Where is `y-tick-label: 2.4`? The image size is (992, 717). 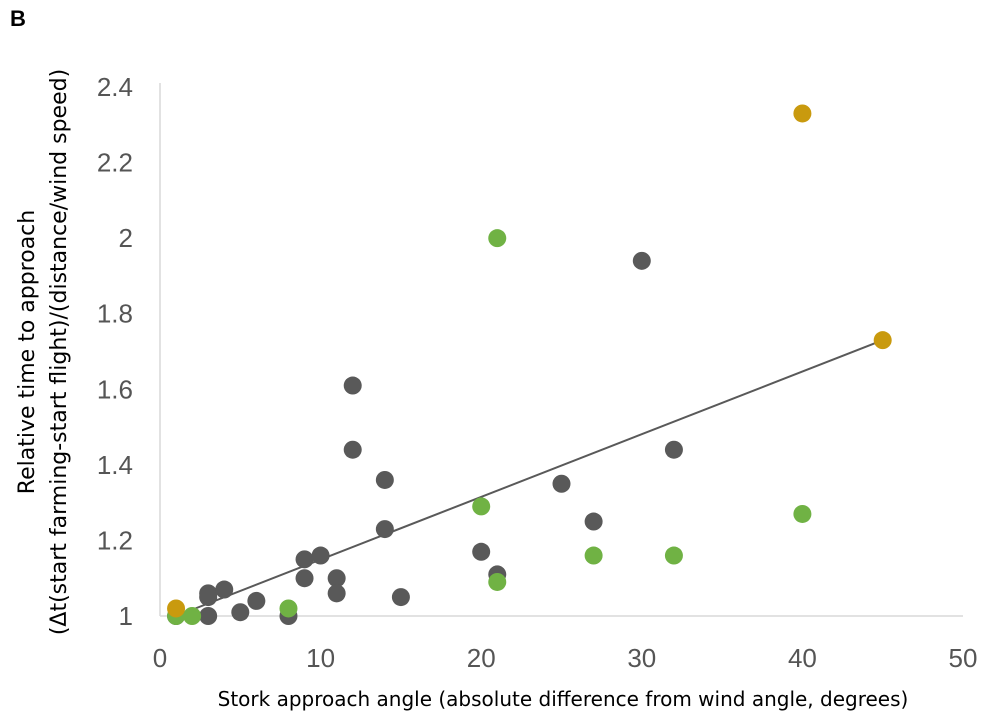 y-tick-label: 2.4 is located at coordinates (115, 87).